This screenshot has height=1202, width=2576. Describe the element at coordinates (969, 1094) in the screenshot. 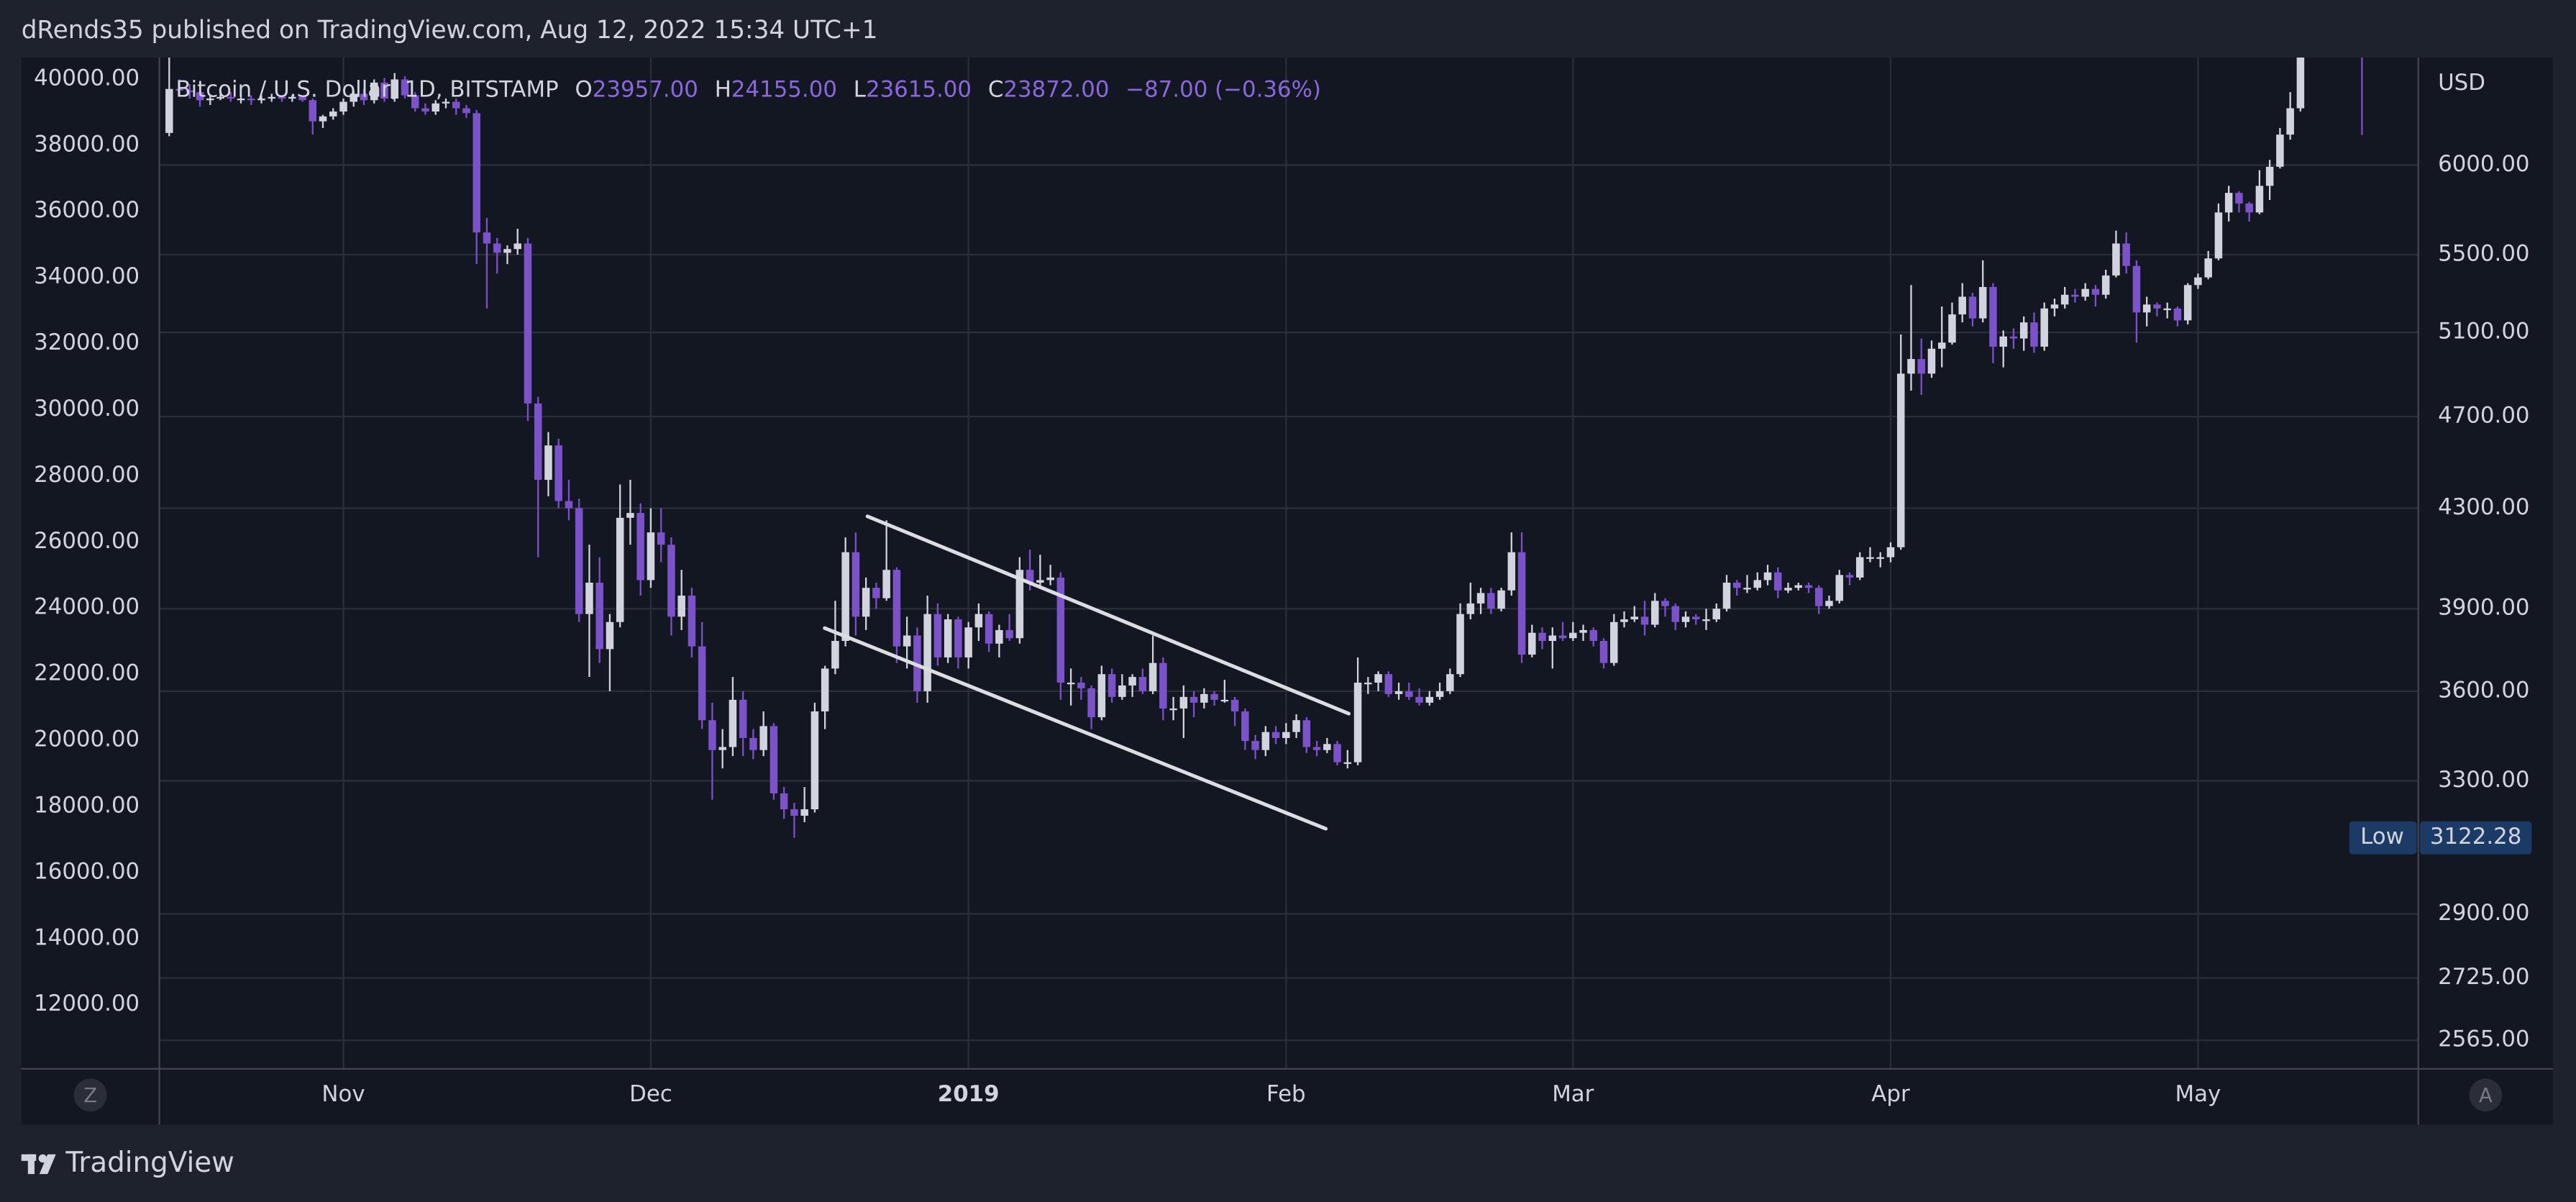

I see `x-tick-label: 2019` at that location.